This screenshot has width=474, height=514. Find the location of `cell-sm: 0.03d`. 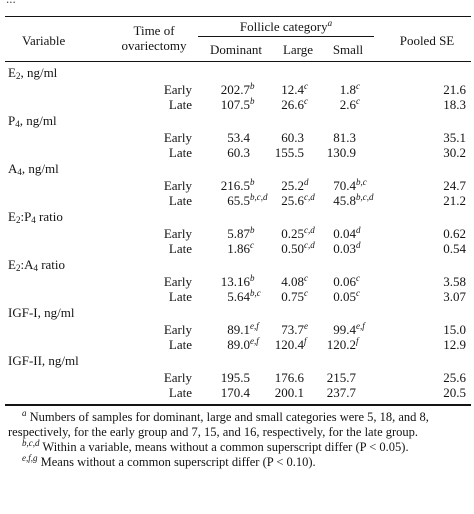

cell-sm: 0.03d is located at coordinates (347, 248).